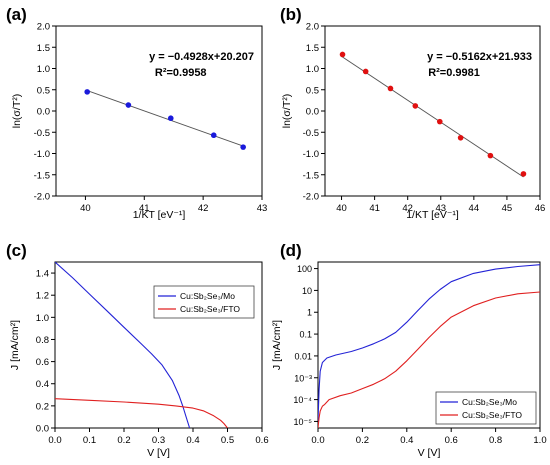  Describe the element at coordinates (302, 400) in the screenshot. I see `y-tick-label: 10⁻⁴` at that location.